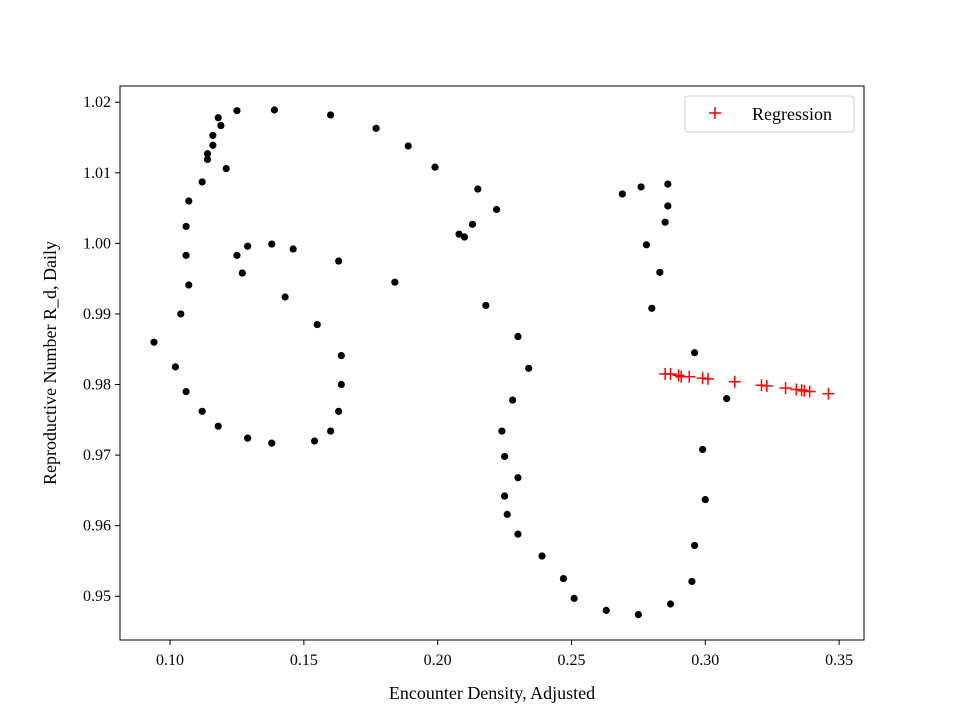 The height and width of the screenshot is (720, 960). I want to click on x-tick-label: 0.15, so click(304, 660).